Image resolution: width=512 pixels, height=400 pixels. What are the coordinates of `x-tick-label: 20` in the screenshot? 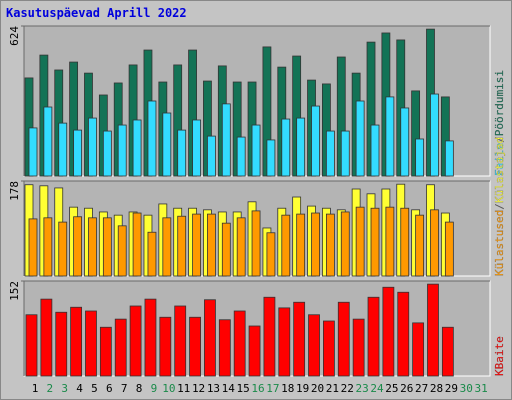 It's located at (317, 388).